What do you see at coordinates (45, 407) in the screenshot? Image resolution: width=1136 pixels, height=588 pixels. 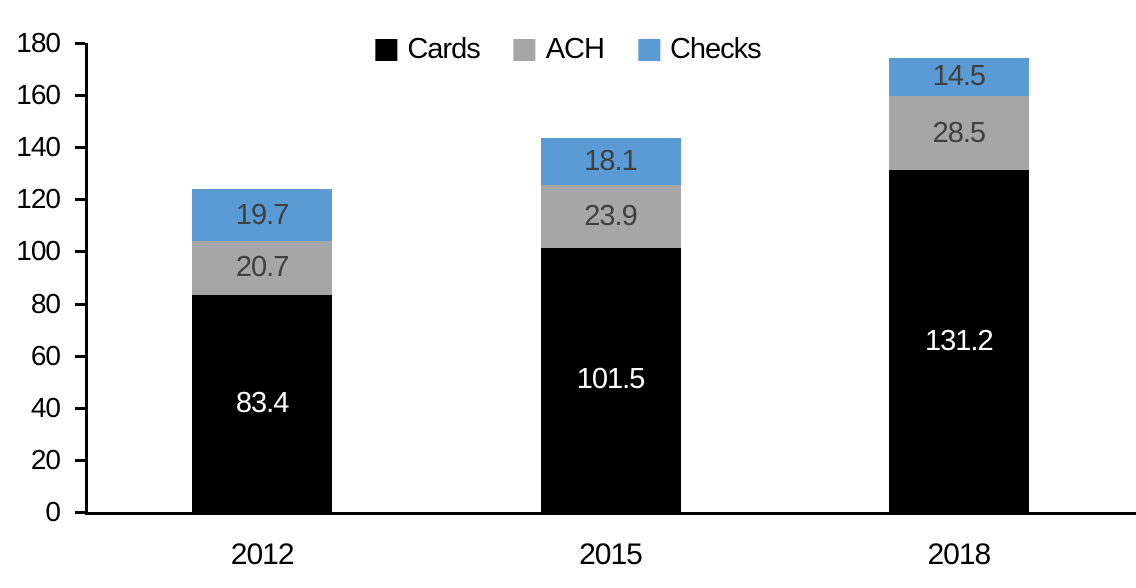 I see `y-axis-tick-label: 40` at bounding box center [45, 407].